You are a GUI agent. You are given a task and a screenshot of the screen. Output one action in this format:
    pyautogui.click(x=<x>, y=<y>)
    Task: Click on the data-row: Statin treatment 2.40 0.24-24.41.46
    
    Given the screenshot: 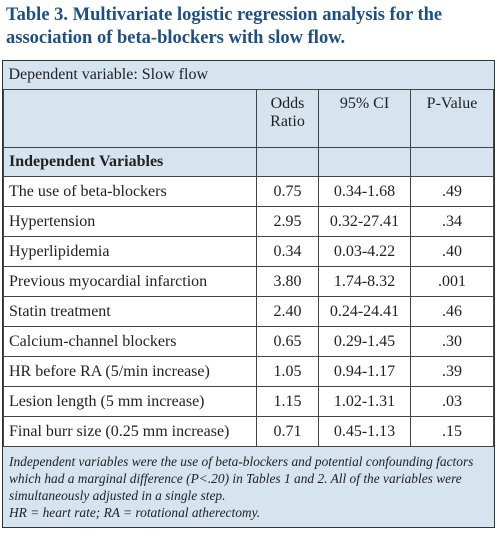 What is the action you would take?
    pyautogui.click(x=248, y=311)
    